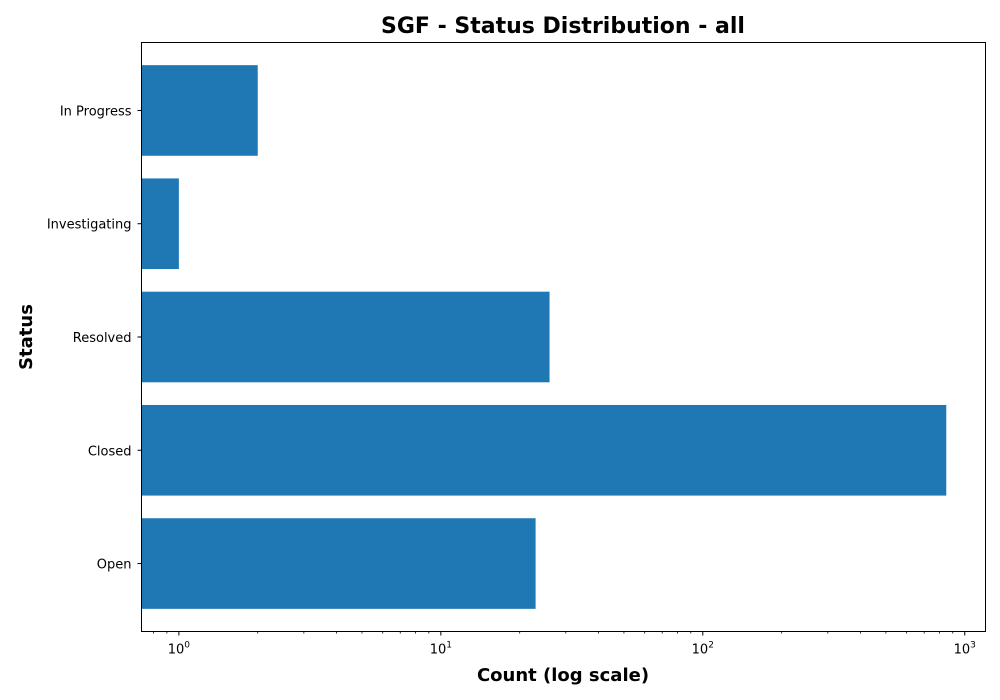  I want to click on bar-investigating, so click(160, 224).